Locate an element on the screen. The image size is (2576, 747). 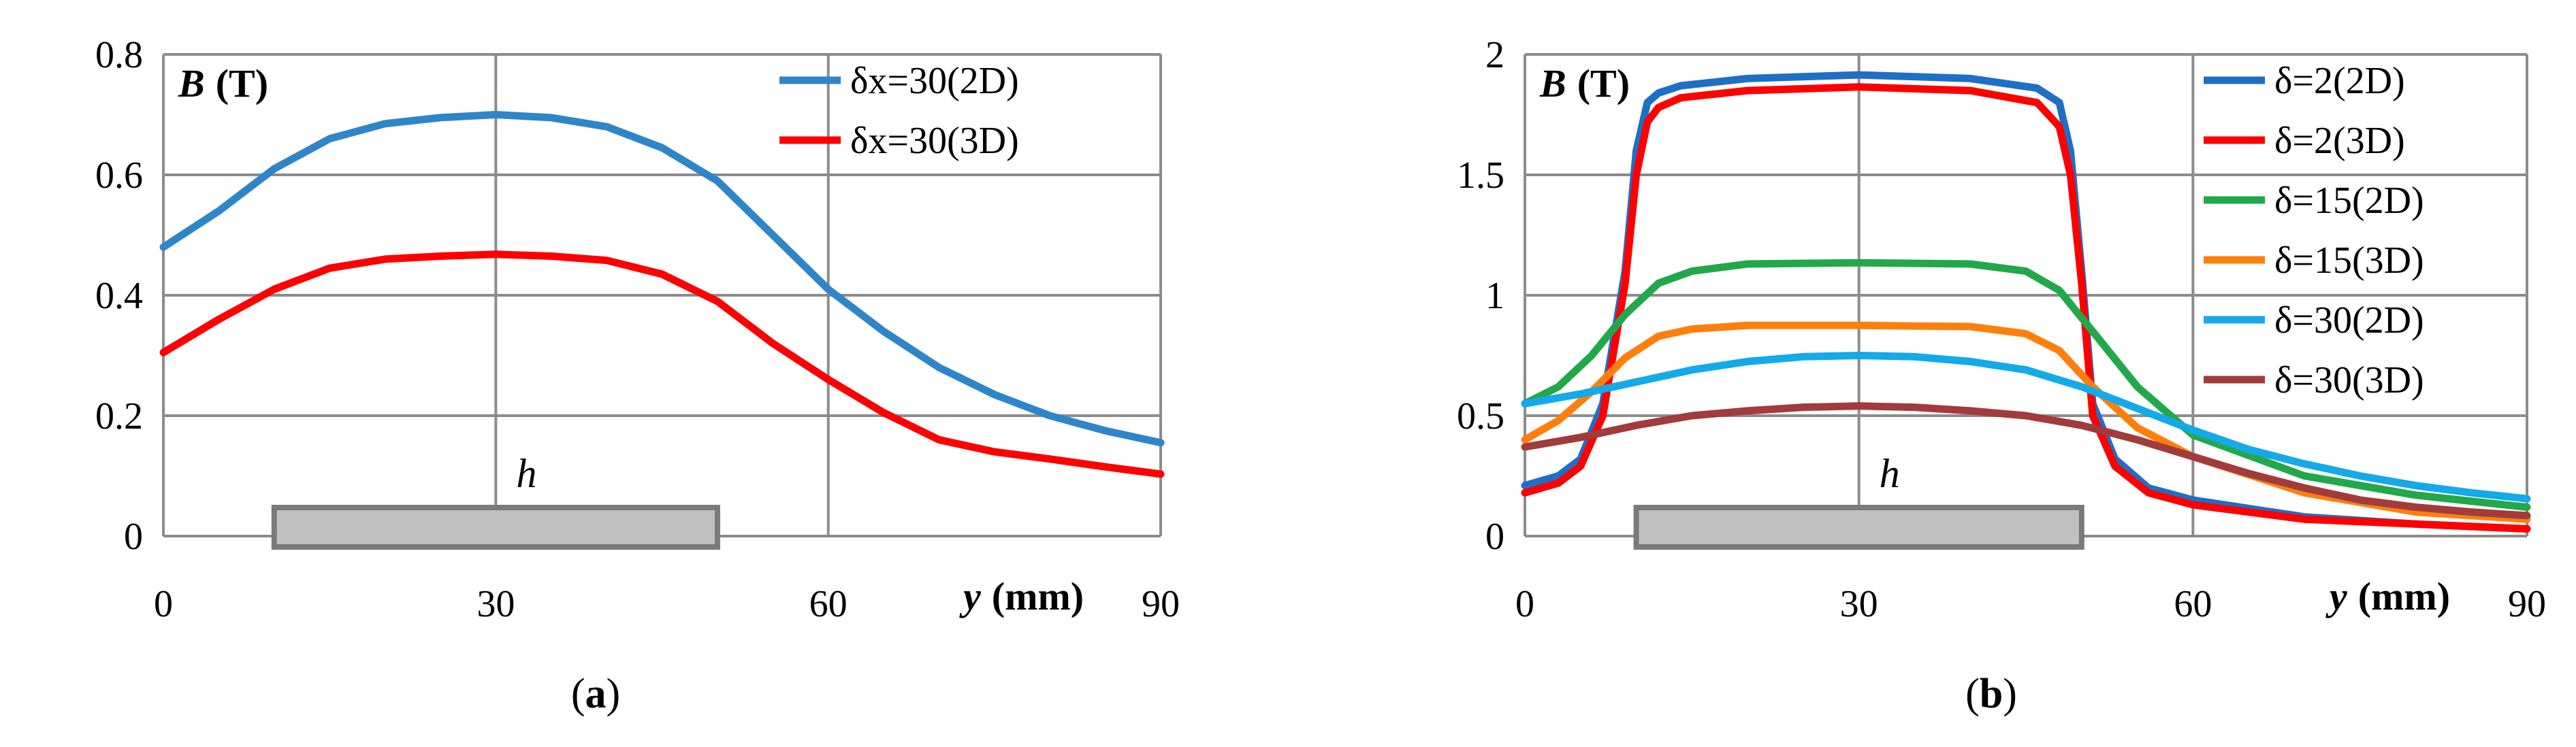
legend: δx=30(2D) δx=30(3D) is located at coordinates (899, 111).